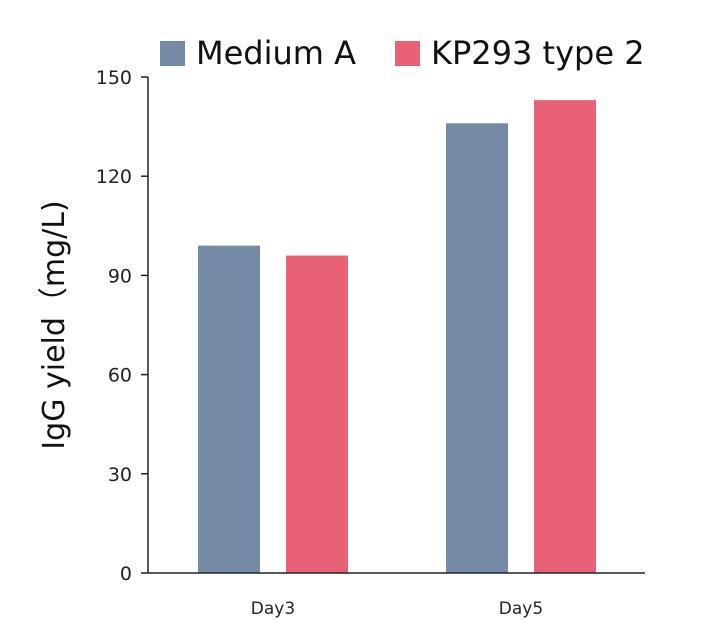  What do you see at coordinates (120, 475) in the screenshot?
I see `y-tick-label: 30` at bounding box center [120, 475].